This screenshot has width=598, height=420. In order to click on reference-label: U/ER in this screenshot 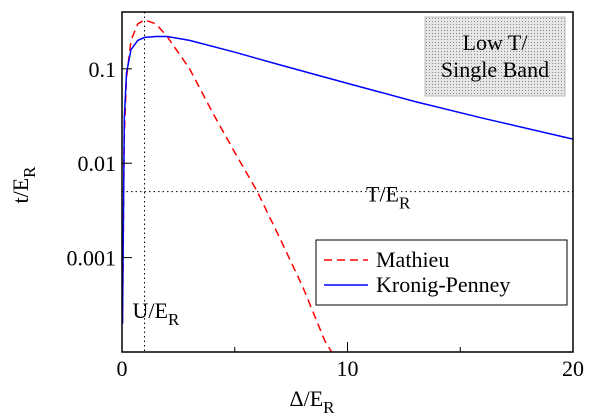, I will do `click(156, 313)`.